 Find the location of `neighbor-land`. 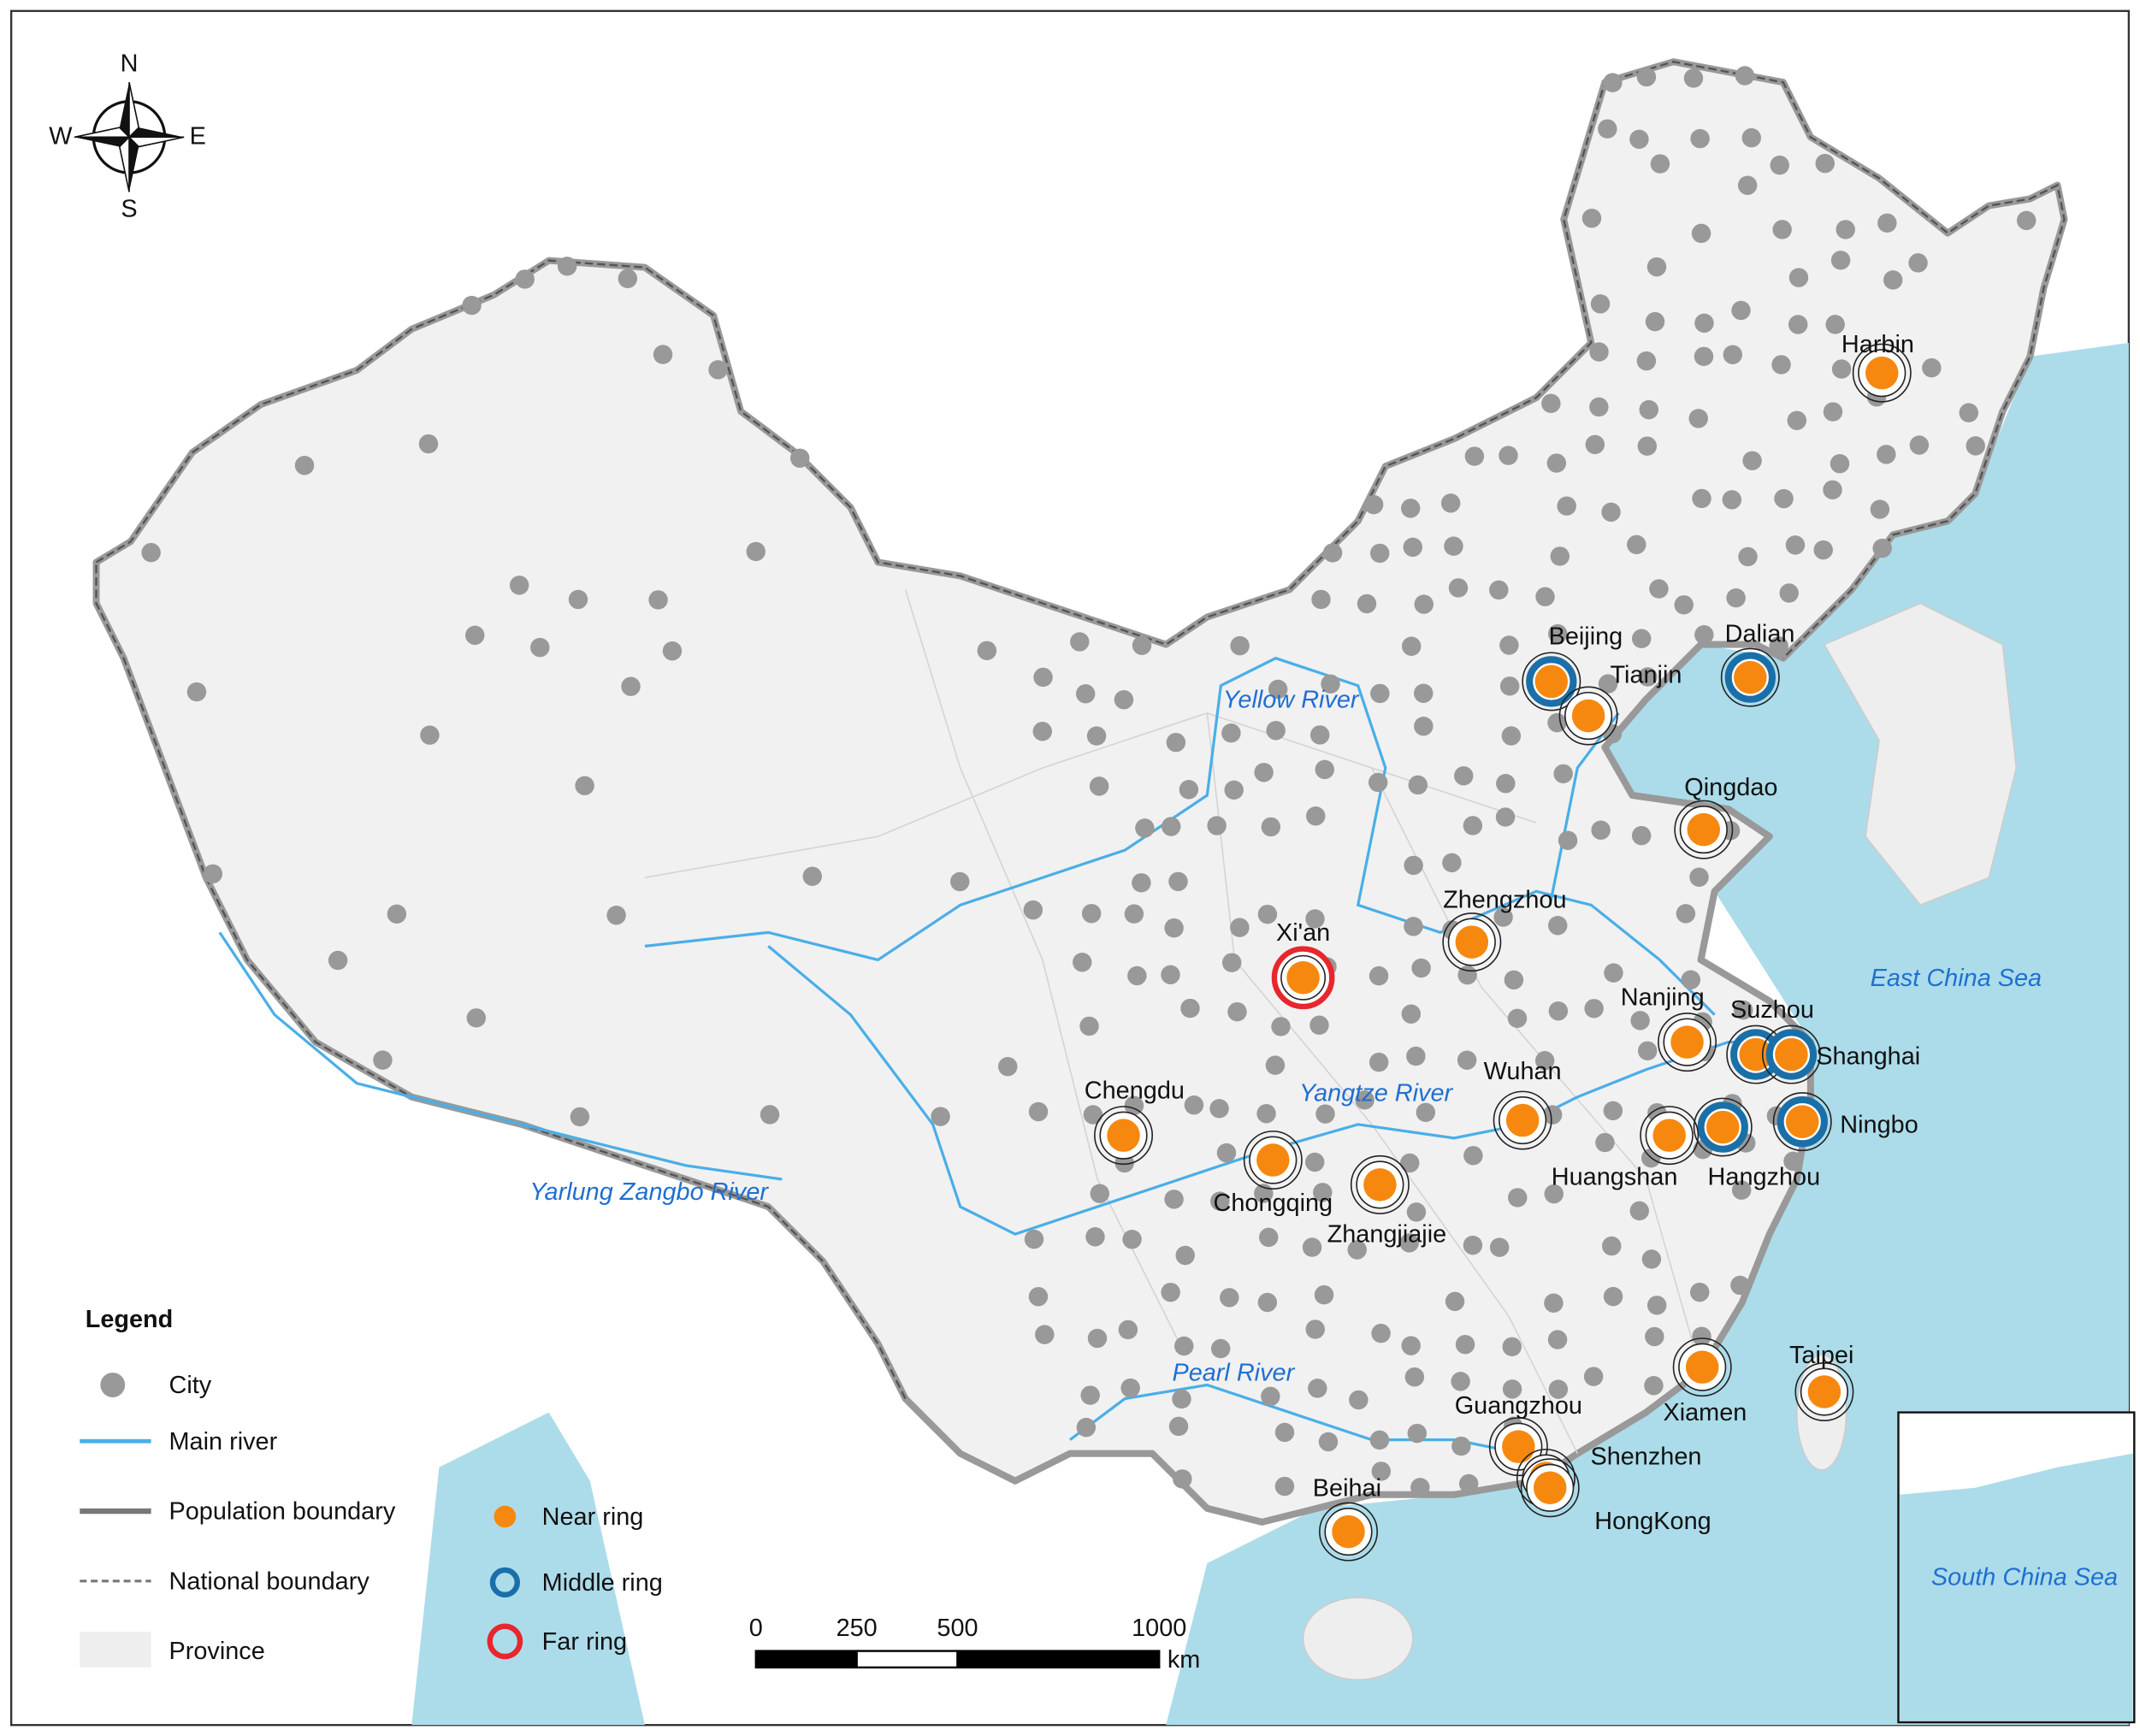

neighbor-land is located at coordinates (1921, 754).